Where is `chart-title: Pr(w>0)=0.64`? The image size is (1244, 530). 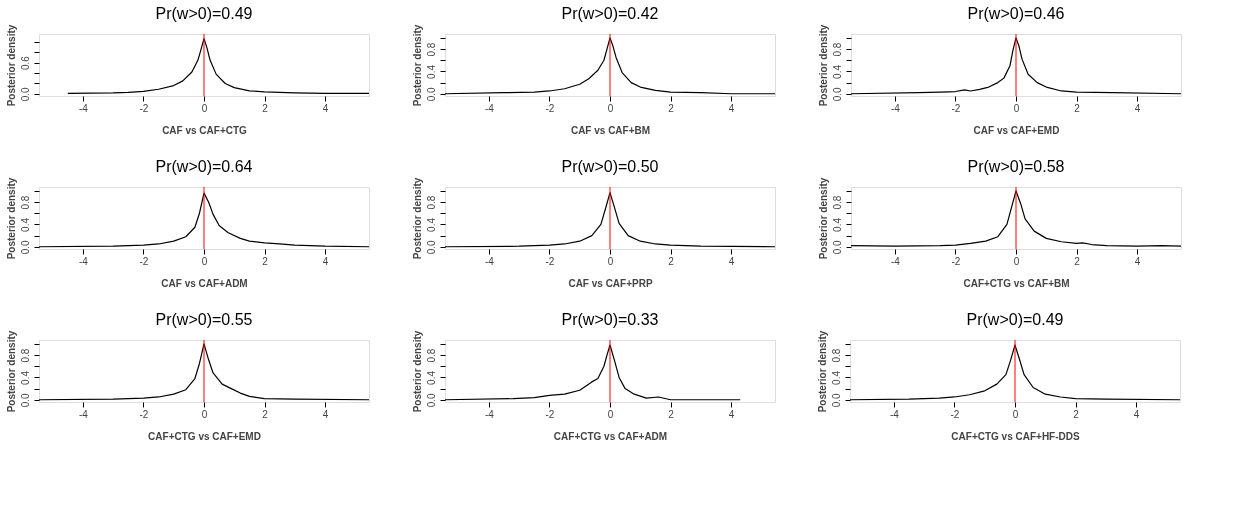
chart-title: Pr(w>0)=0.64 is located at coordinates (204, 167).